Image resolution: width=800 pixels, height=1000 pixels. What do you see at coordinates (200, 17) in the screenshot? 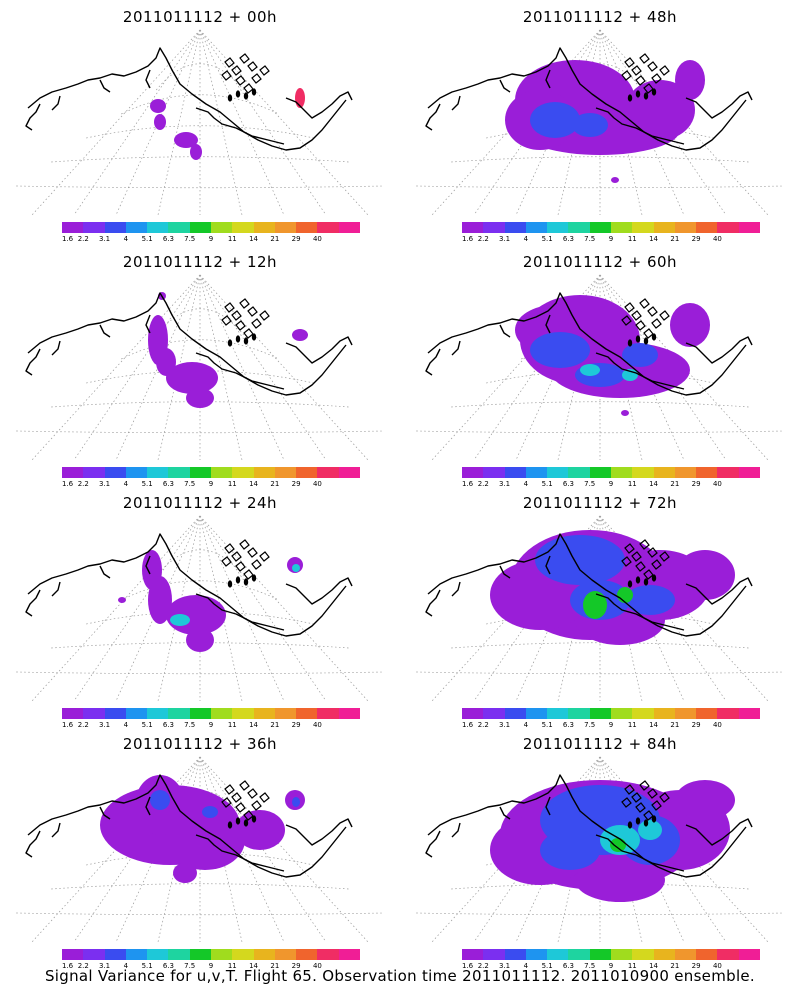
I see `panel-title: 2011011112 + 00h` at bounding box center [200, 17].